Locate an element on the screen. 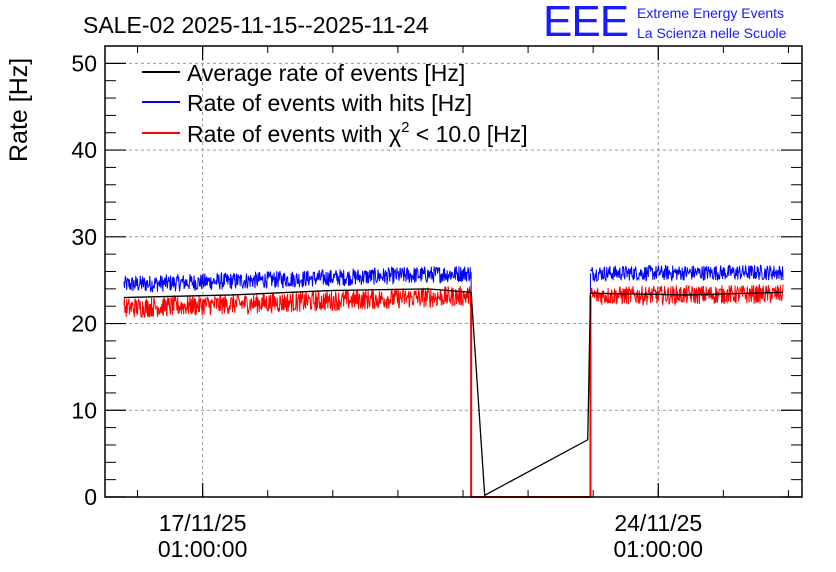 The width and height of the screenshot is (836, 572). x-tick-label-date: 24/11/25 is located at coordinates (658, 523).